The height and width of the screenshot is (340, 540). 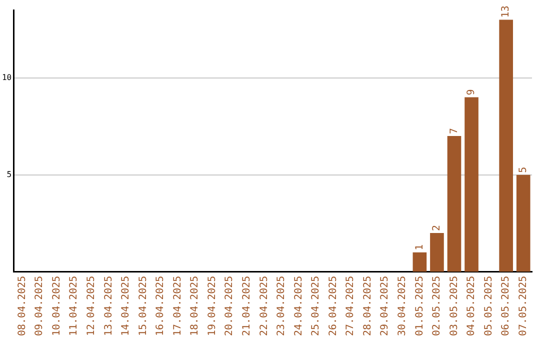 What do you see at coordinates (523, 306) in the screenshot?
I see `x-tick-label: 07.05.2025` at bounding box center [523, 306].